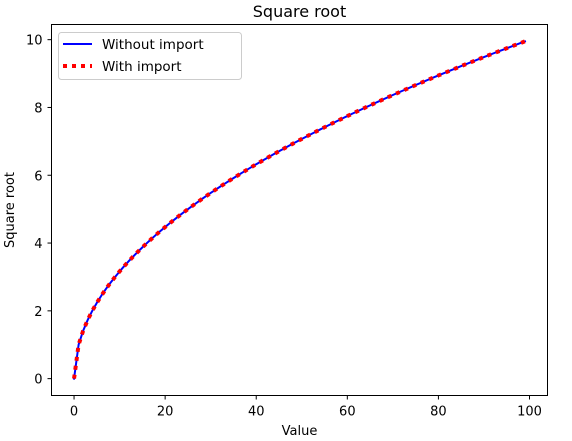  What do you see at coordinates (529, 412) in the screenshot?
I see `x-tick-label: 100` at bounding box center [529, 412].